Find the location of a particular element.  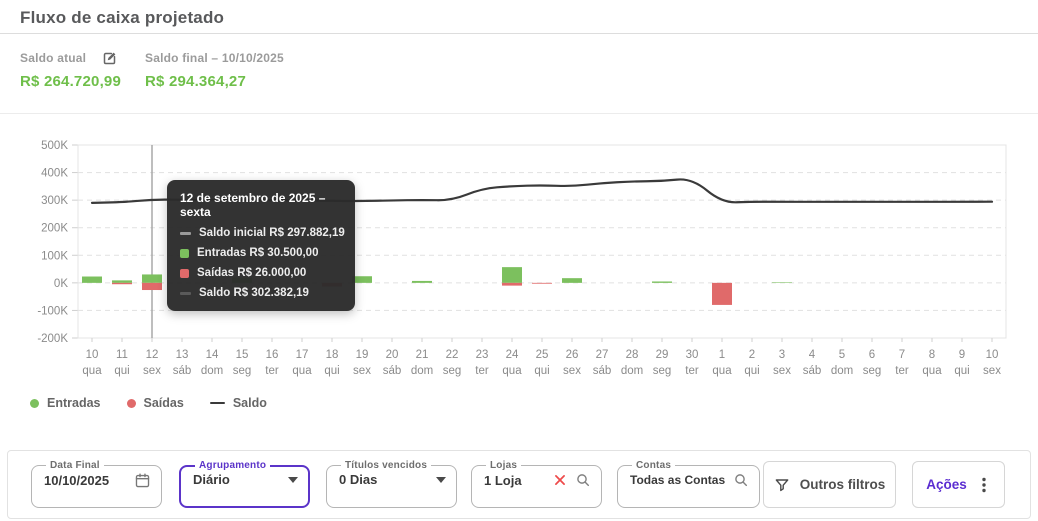

x-axis-day-label: 17 is located at coordinates (302, 355).